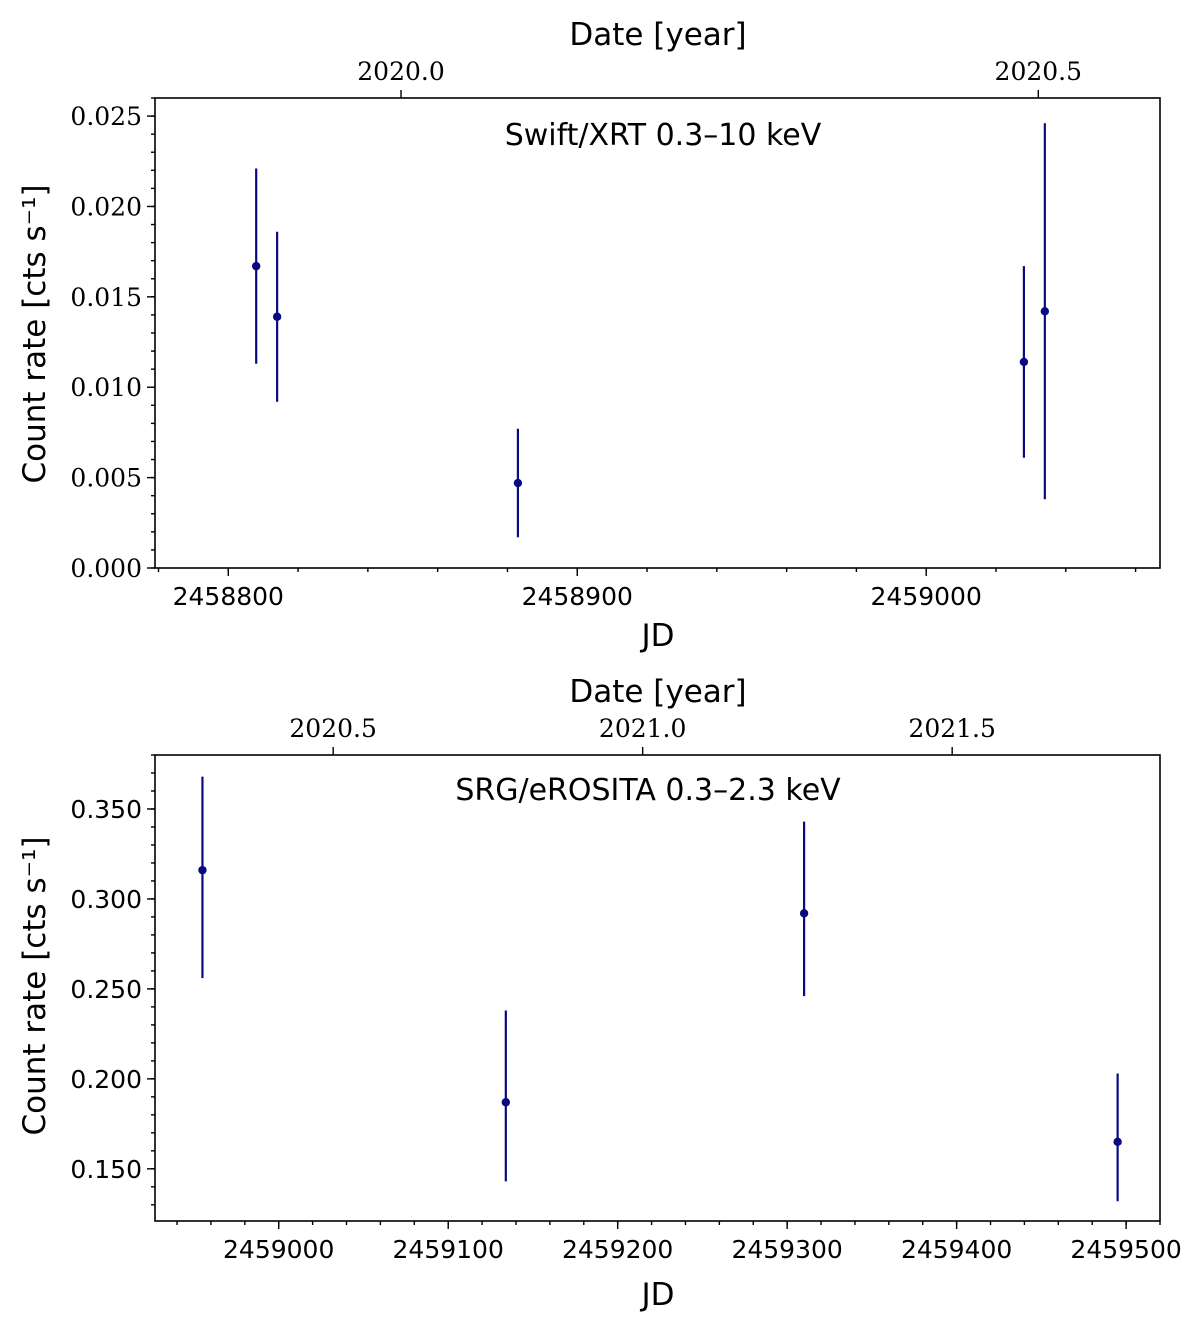 This screenshot has width=1200, height=1327. What do you see at coordinates (648, 790) in the screenshot?
I see `chart-title: SRG/eROSITA 0.3–2.3 keV` at bounding box center [648, 790].